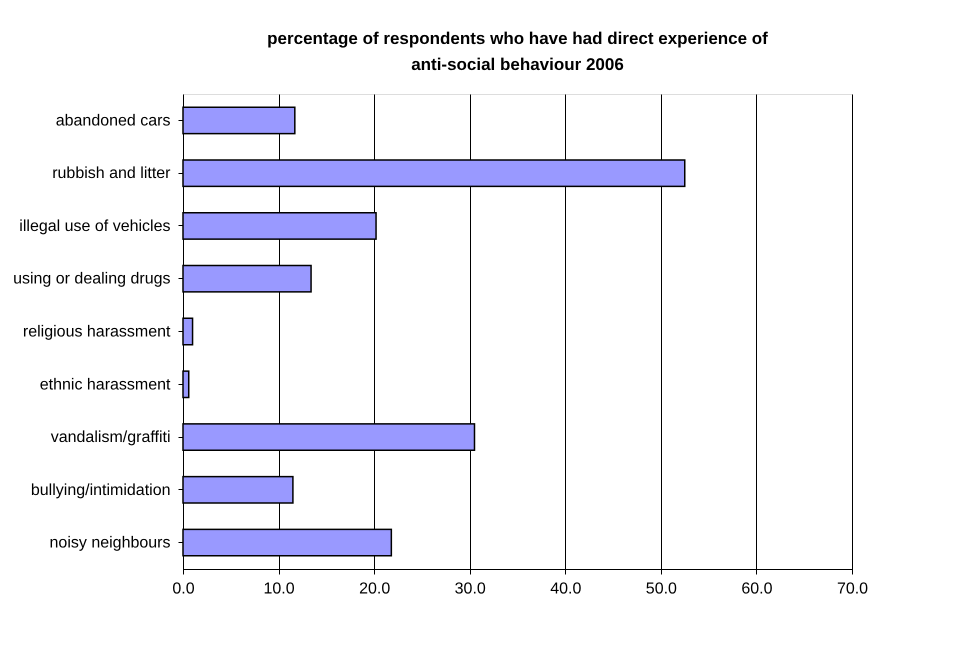 This screenshot has height=657, width=958. I want to click on y-tick-label: using or dealing drugs, so click(91, 279).